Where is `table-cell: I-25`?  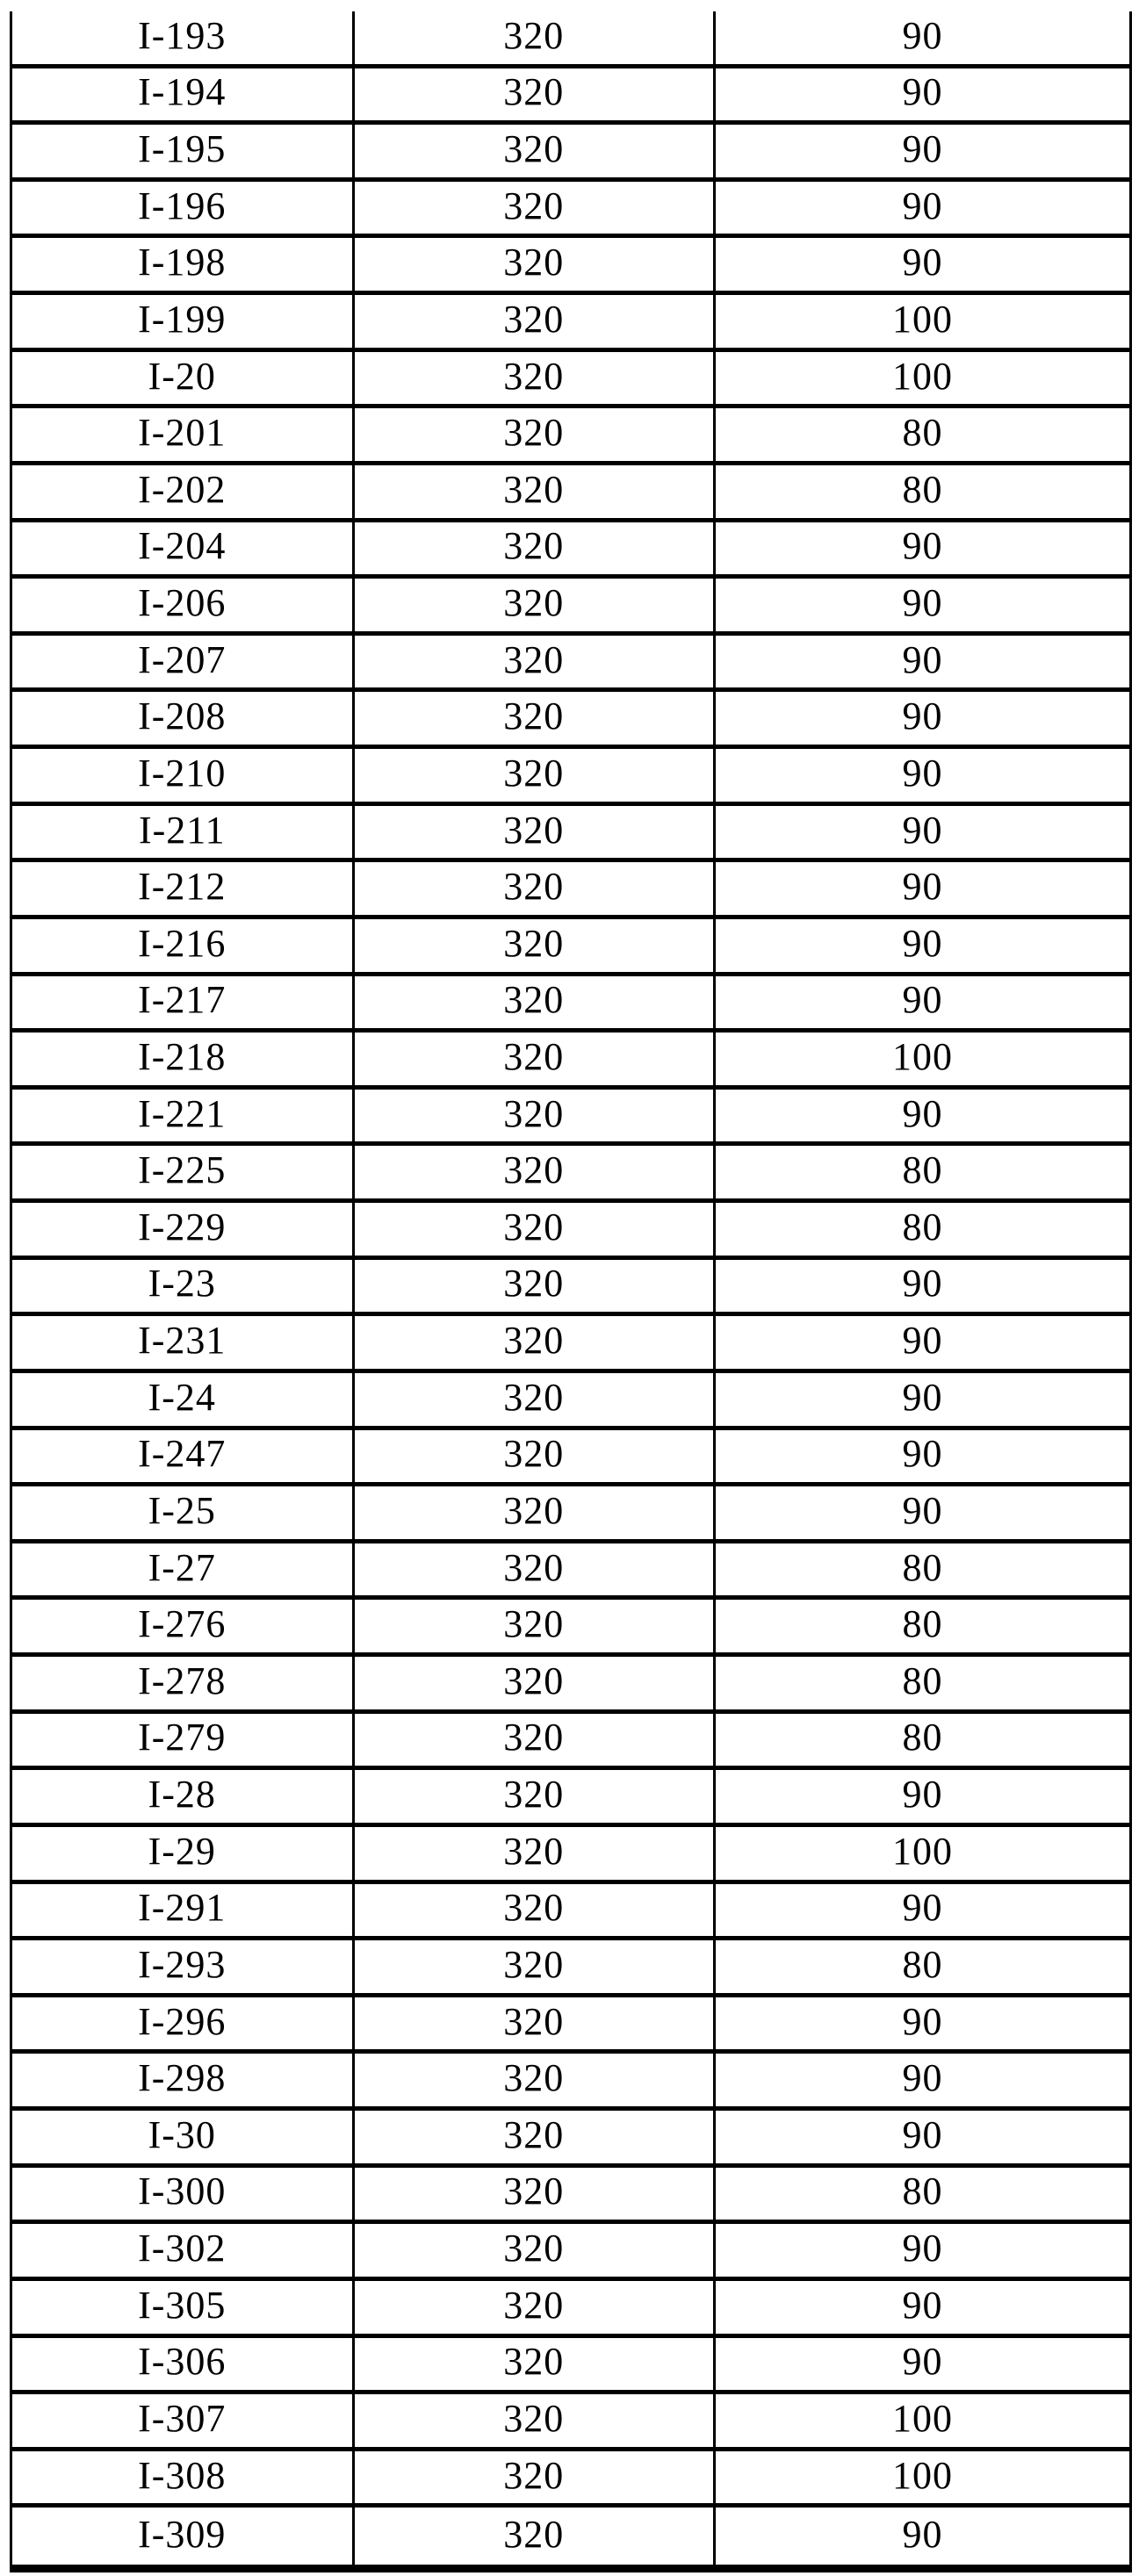
table-cell: I-25 is located at coordinates (183, 1514).